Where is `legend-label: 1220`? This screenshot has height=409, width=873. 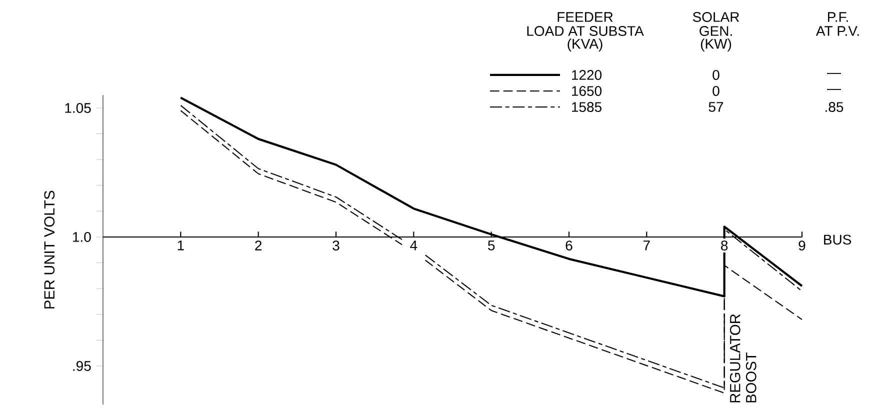 legend-label: 1220 is located at coordinates (587, 75).